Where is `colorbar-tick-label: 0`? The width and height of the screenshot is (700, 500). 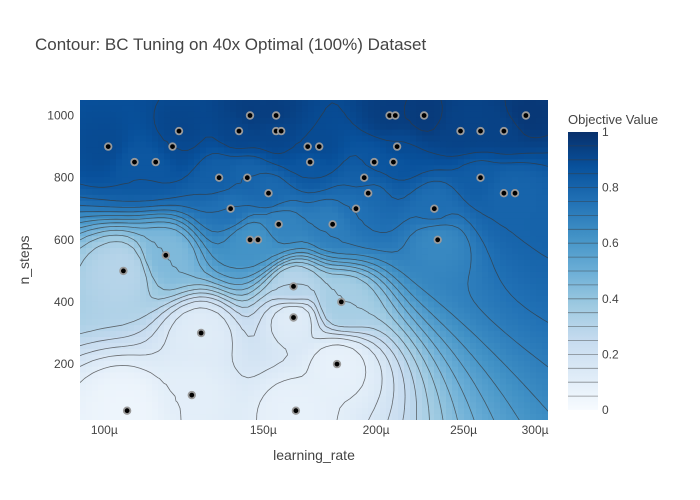
colorbar-tick-label: 0 is located at coordinates (605, 410).